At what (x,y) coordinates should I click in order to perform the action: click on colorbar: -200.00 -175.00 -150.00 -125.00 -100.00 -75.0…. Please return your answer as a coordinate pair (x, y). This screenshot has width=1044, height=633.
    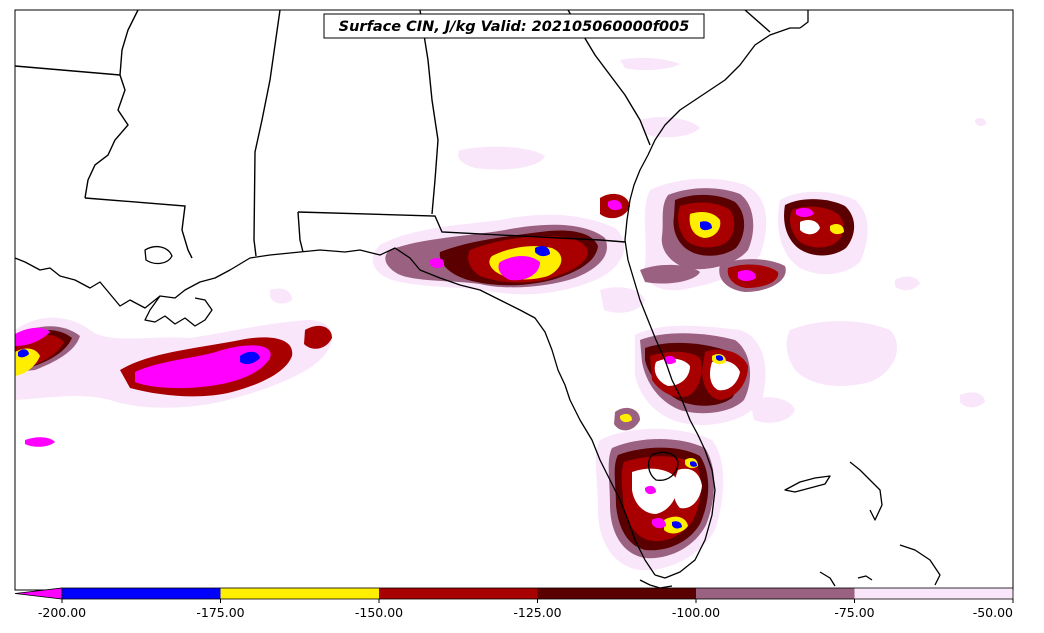
    Looking at the image, I should click on (514, 603).